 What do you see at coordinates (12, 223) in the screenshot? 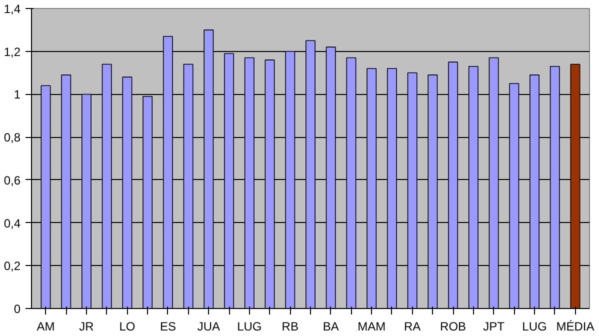
I see `y-tick-label: 0,4` at bounding box center [12, 223].